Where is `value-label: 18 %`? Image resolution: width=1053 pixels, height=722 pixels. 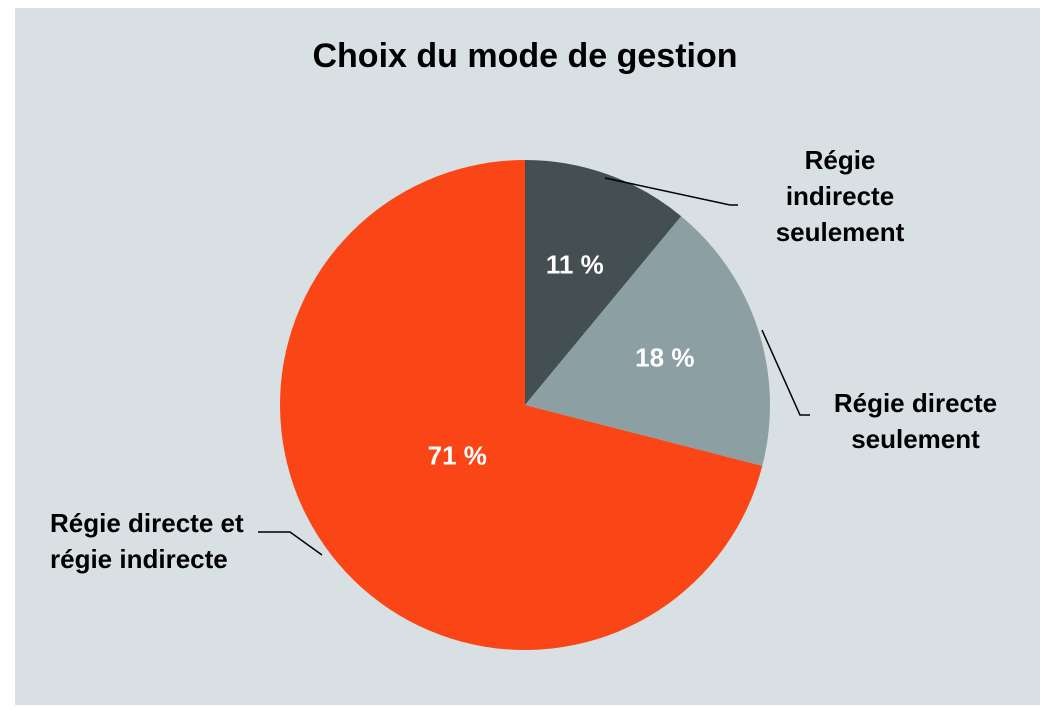 value-label: 18 % is located at coordinates (664, 357).